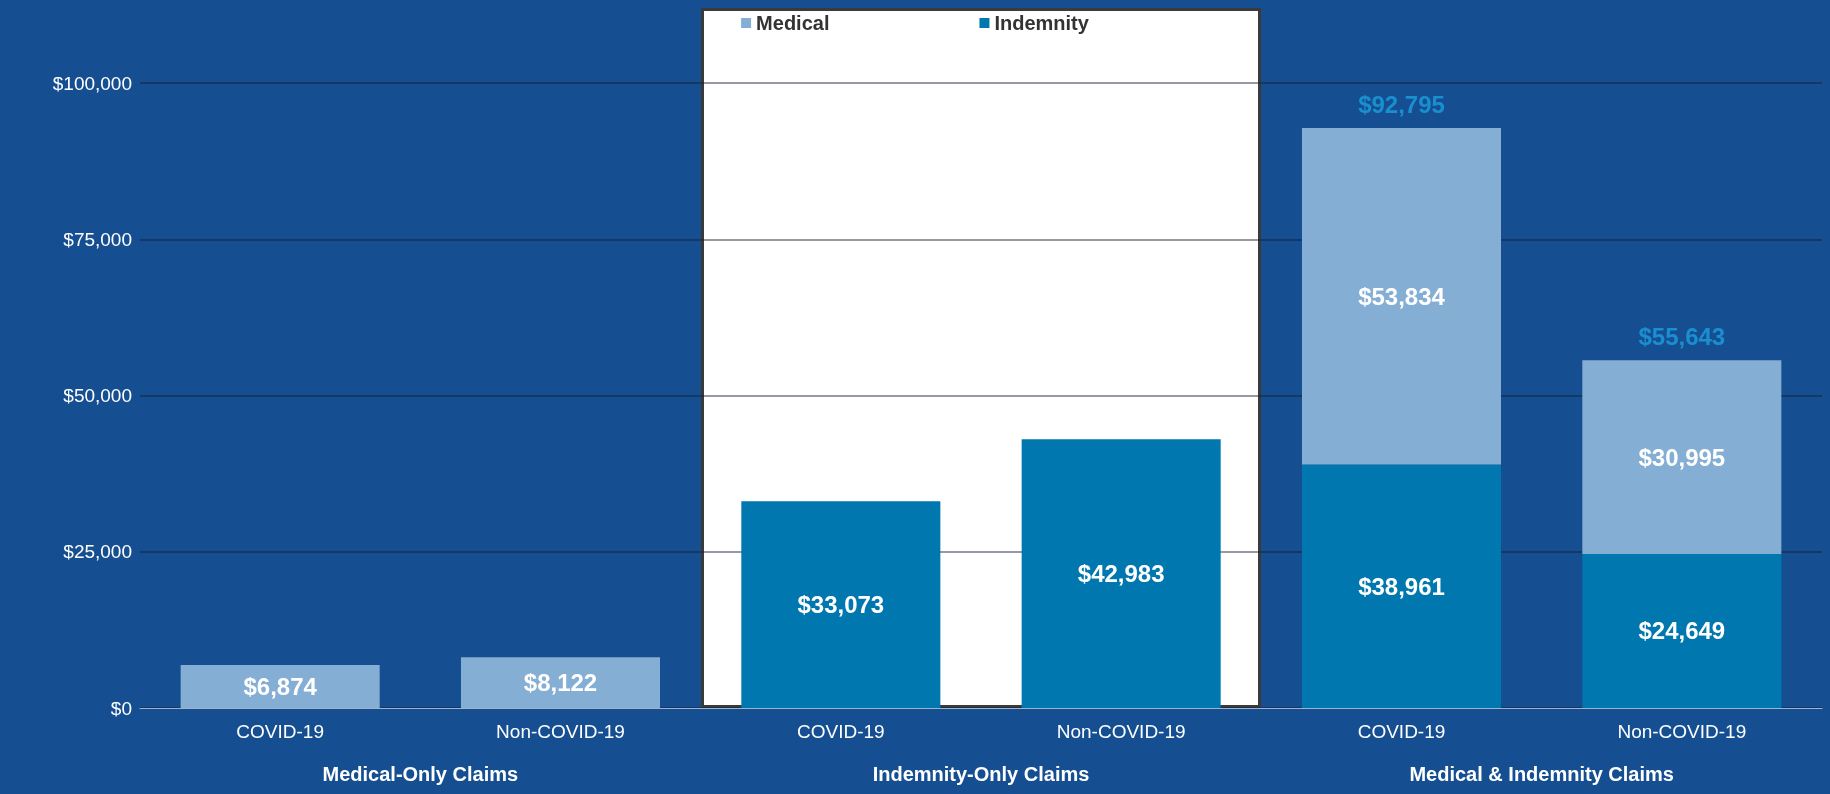 This screenshot has height=794, width=1830. Describe the element at coordinates (1541, 774) in the screenshot. I see `text: Medical & Indemnity Claims` at that location.